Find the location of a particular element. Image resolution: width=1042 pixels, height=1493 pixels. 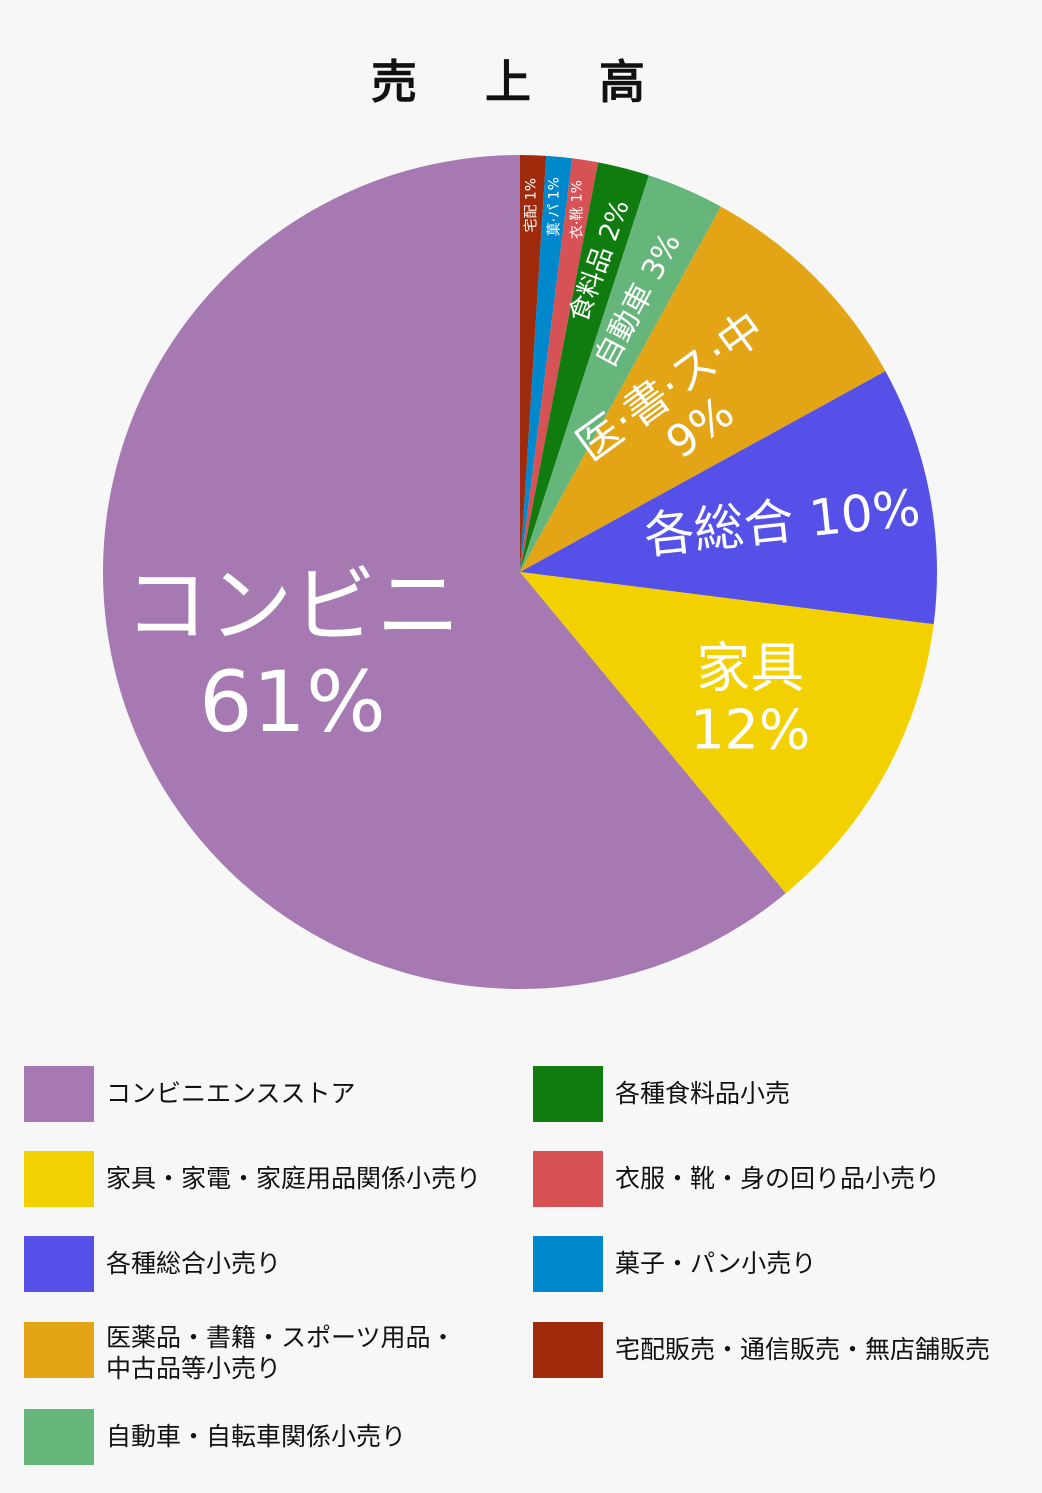

legend-label-sogo: 各種総合小売り is located at coordinates (194, 1263).